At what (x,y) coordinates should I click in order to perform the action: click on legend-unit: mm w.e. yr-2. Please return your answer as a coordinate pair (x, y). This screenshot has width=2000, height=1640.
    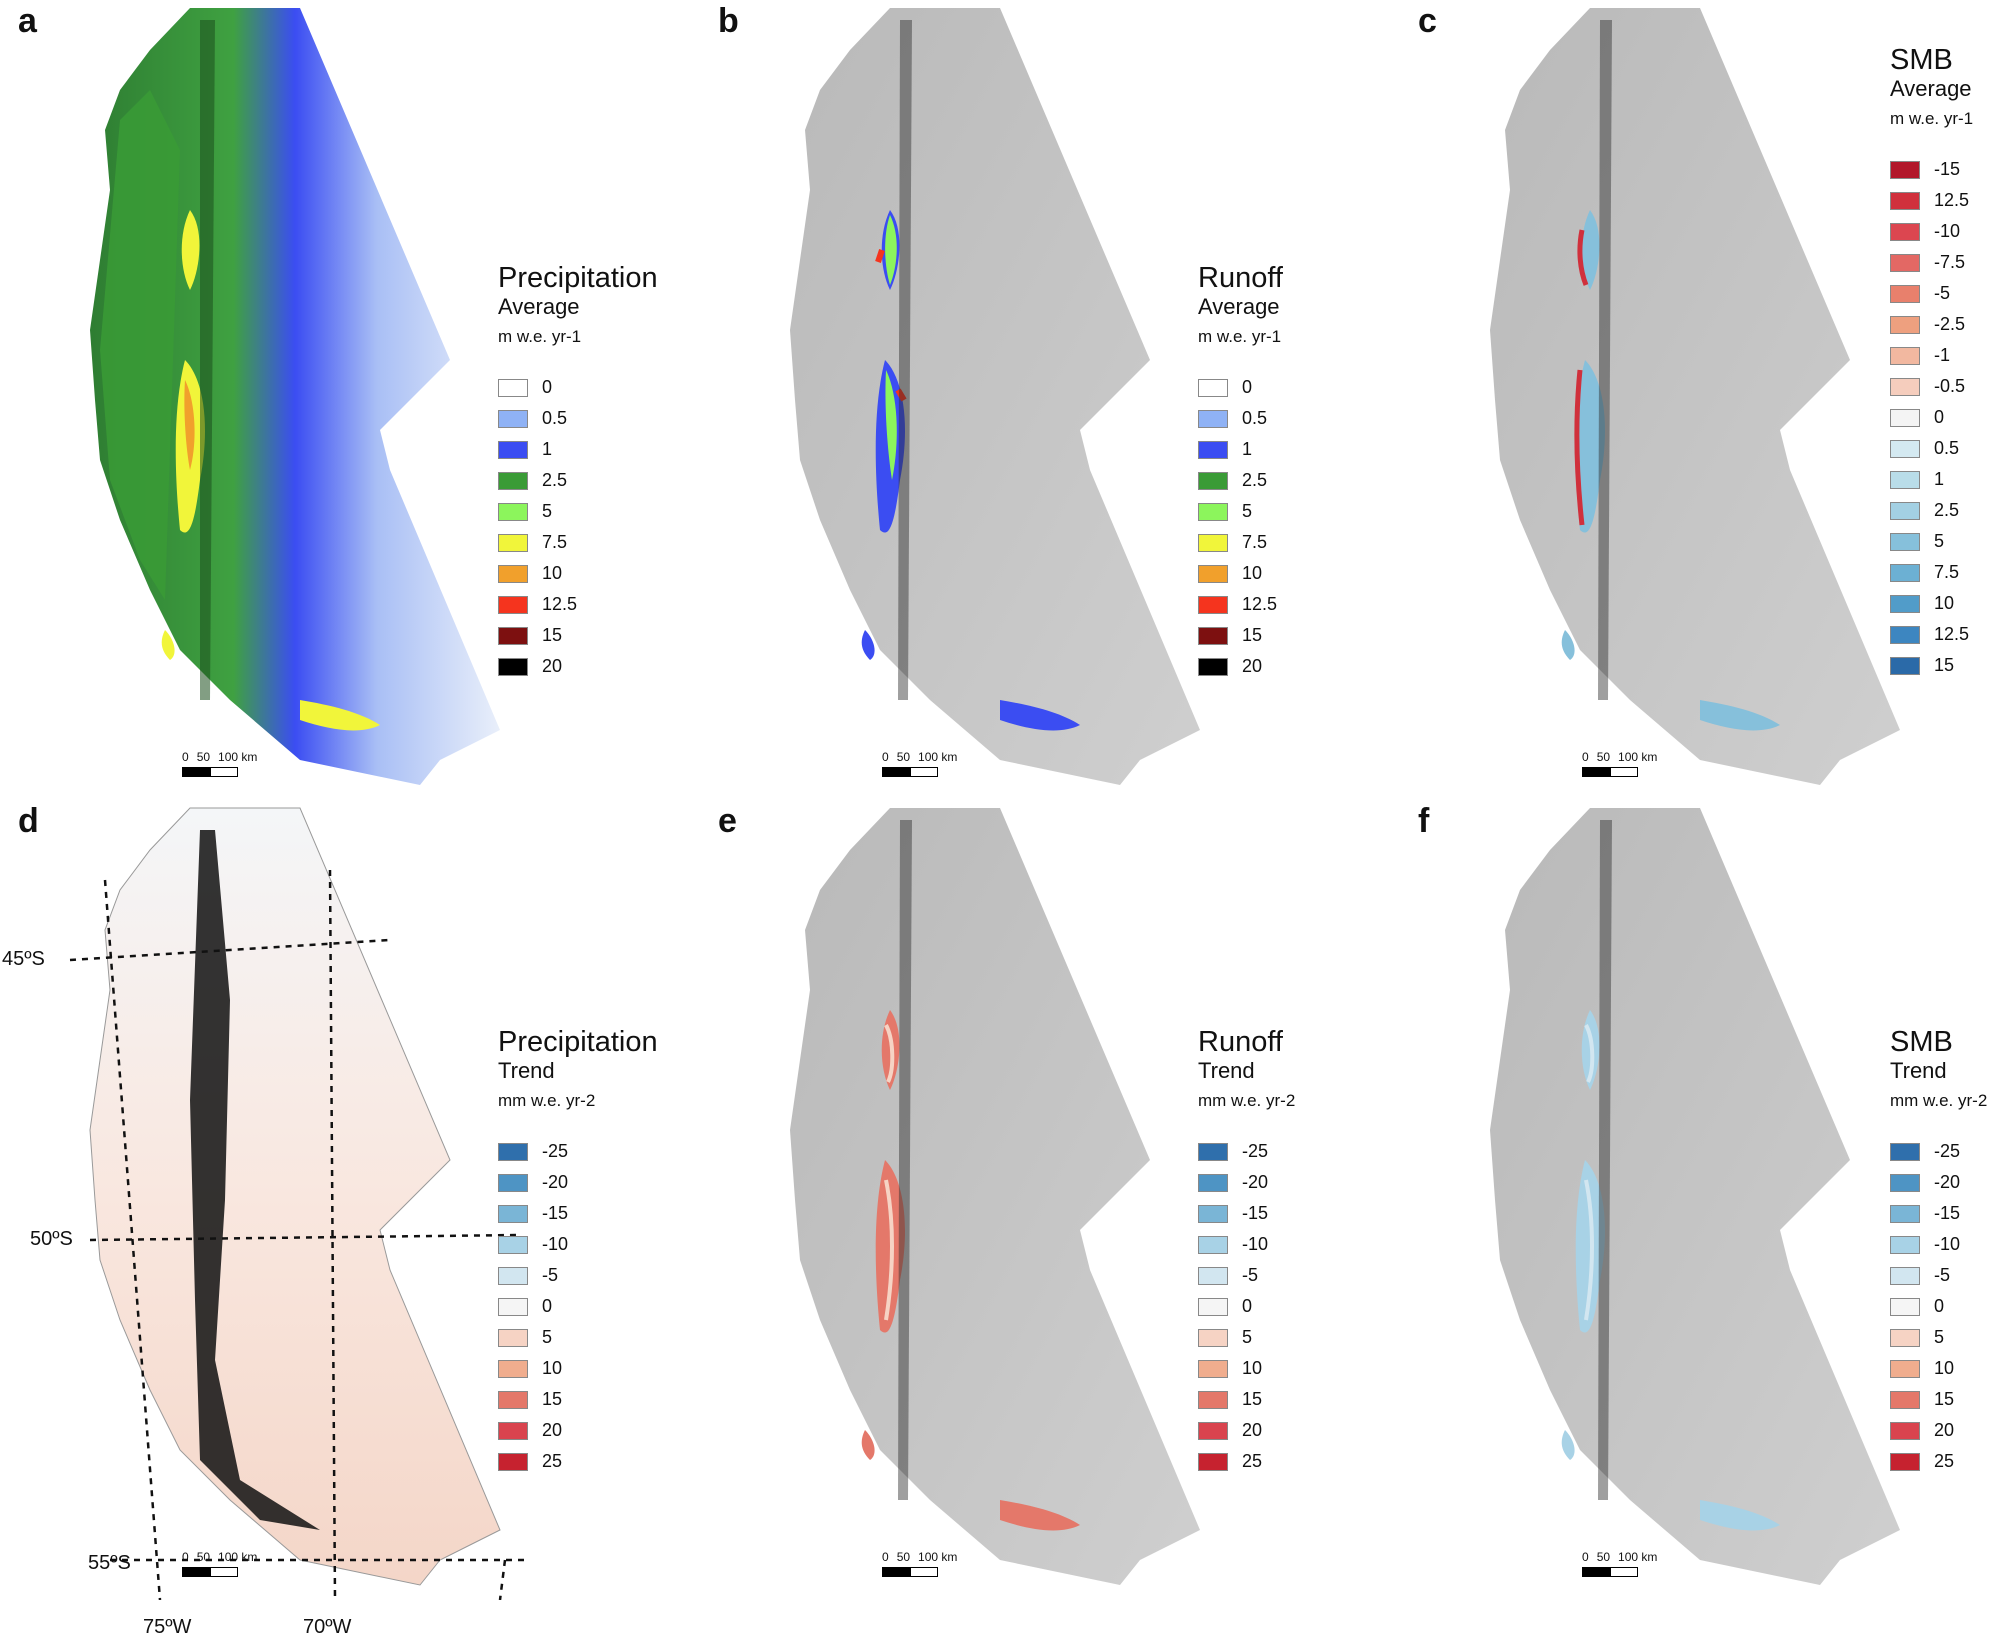
    Looking at the image, I should click on (1939, 1100).